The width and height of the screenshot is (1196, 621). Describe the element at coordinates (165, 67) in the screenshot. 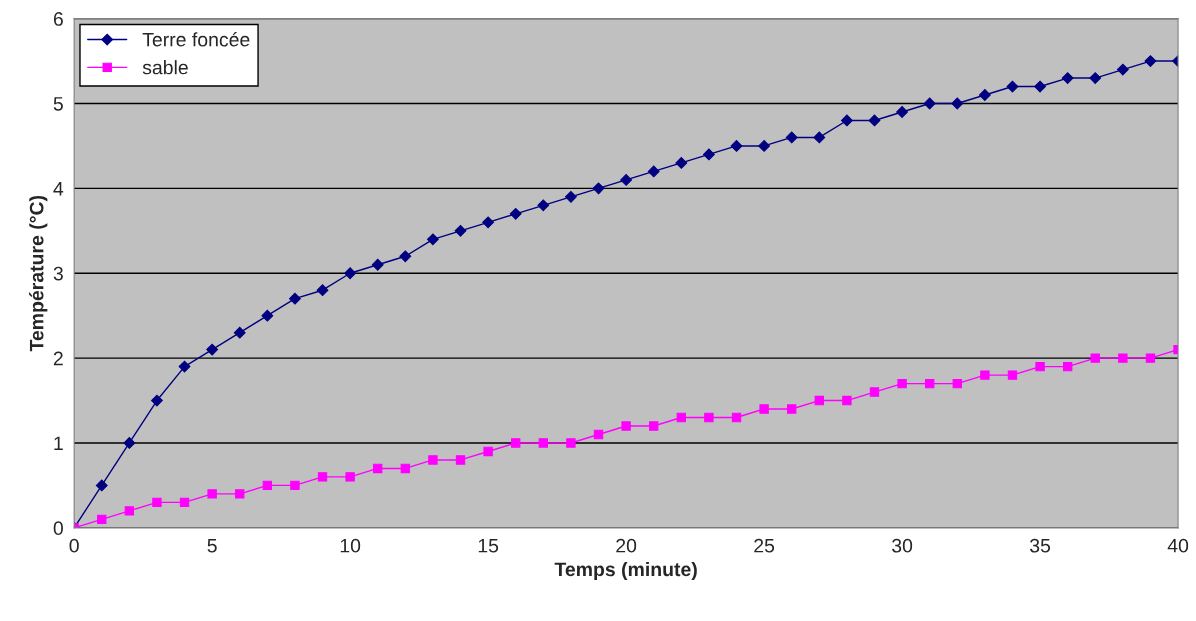

I see `legend-label: sable` at that location.